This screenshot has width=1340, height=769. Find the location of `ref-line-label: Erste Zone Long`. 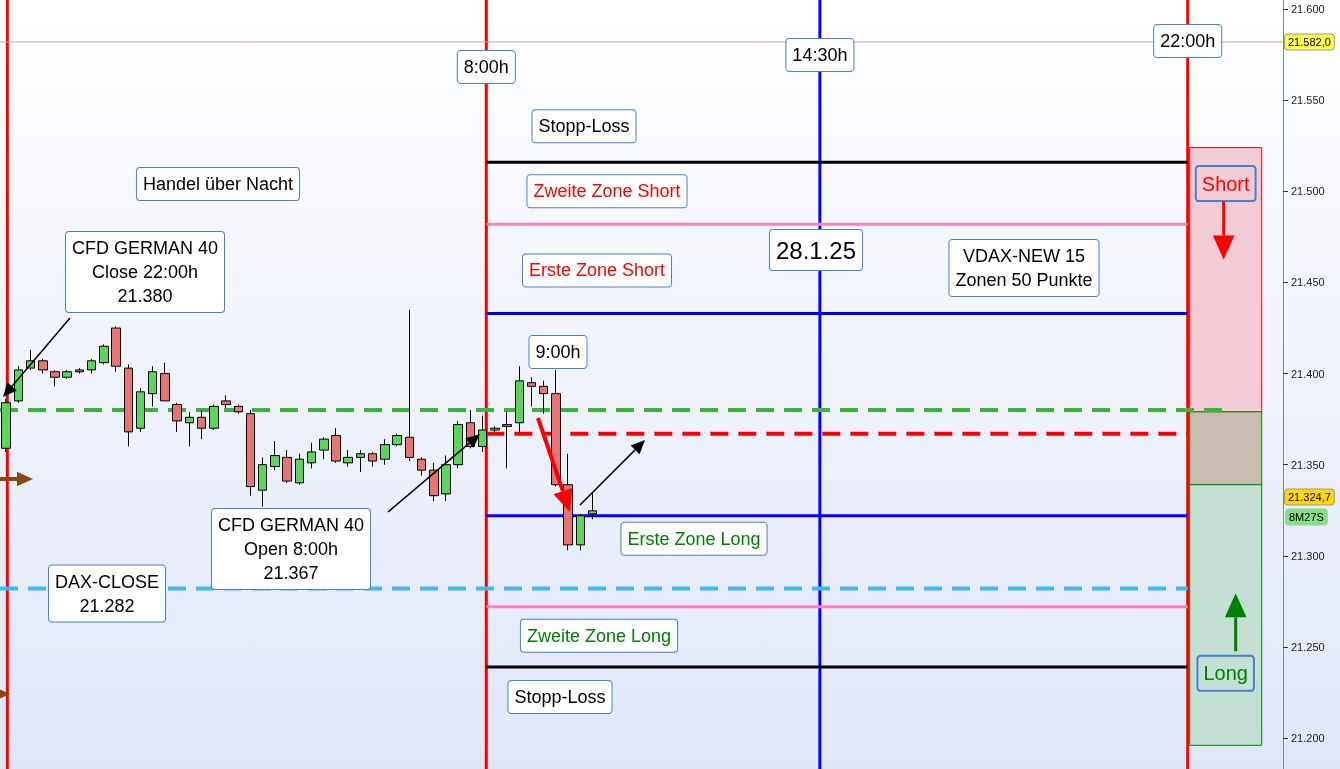

ref-line-label: Erste Zone Long is located at coordinates (694, 538).